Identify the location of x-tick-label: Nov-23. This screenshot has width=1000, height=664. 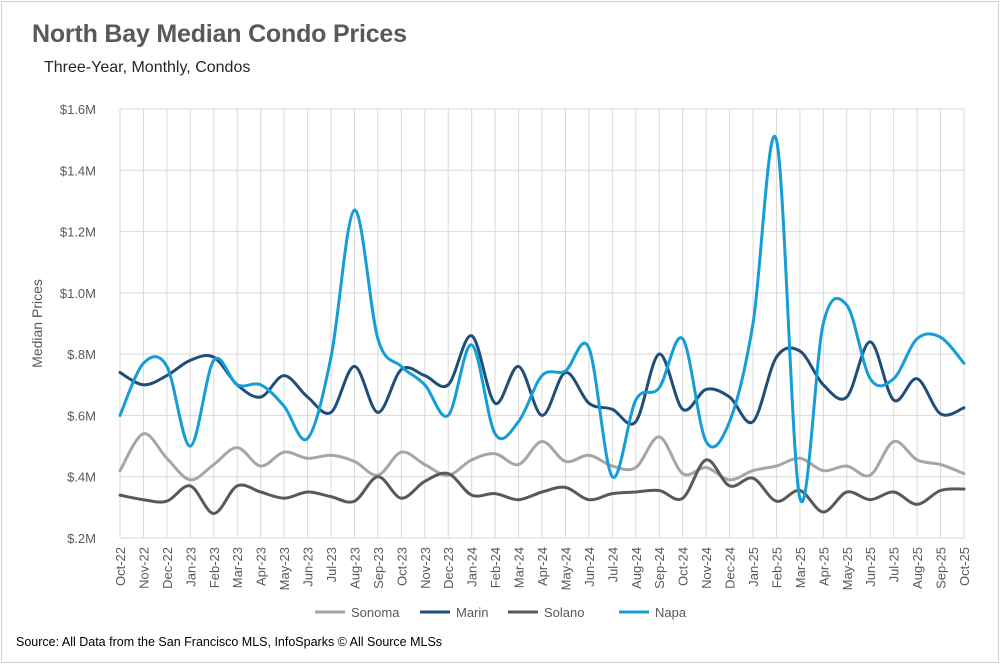
(425, 568).